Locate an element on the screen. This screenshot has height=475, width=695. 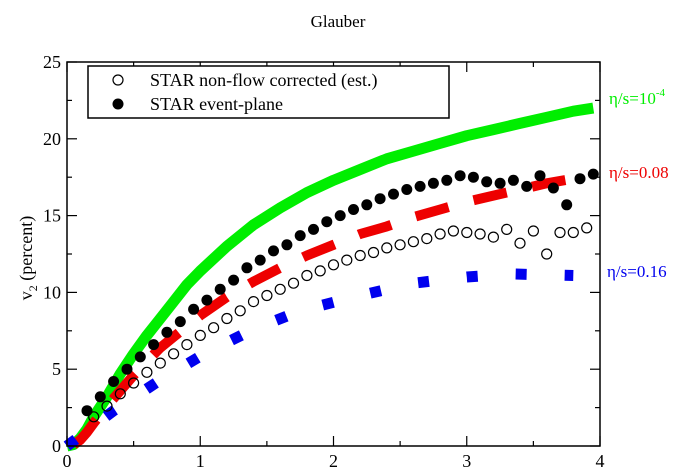
x-tick-label: 2 is located at coordinates (333, 461).